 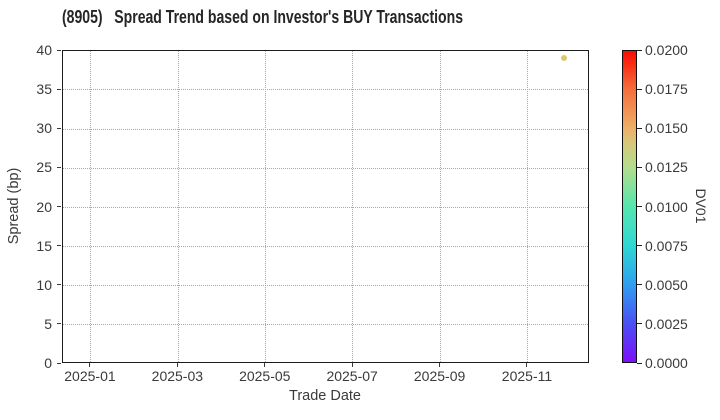 I want to click on colorbar-tick-label: 0.0000, so click(x=666, y=363).